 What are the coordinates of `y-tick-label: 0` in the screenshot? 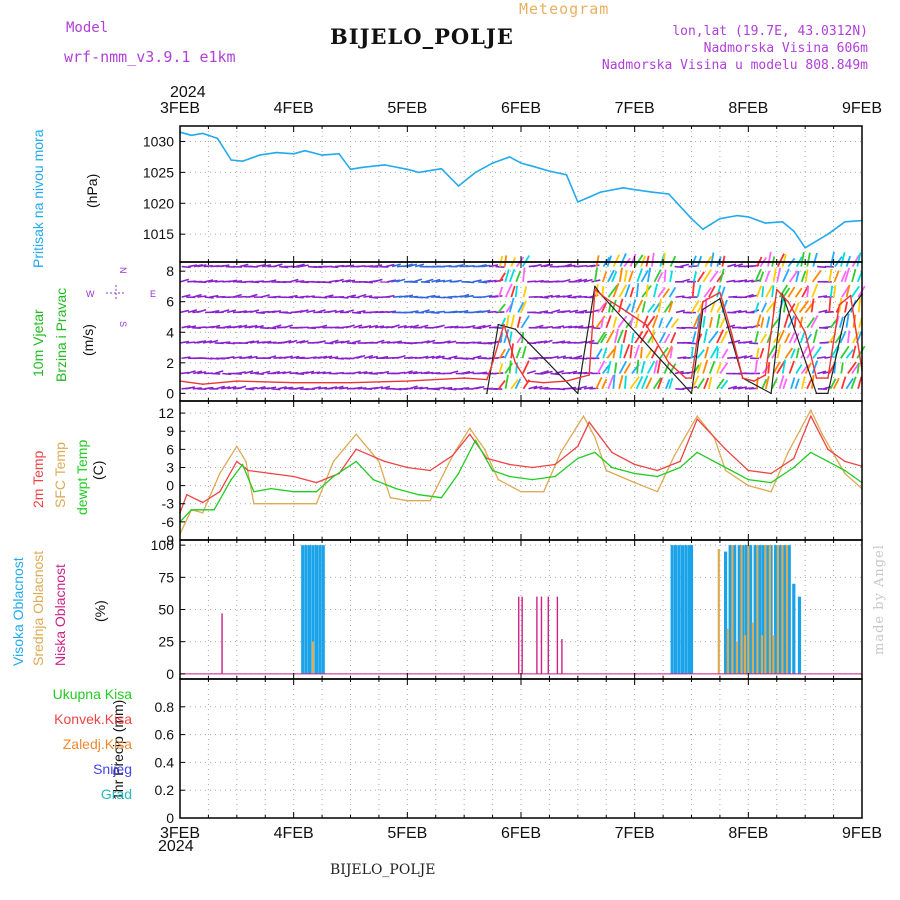 It's located at (170, 818).